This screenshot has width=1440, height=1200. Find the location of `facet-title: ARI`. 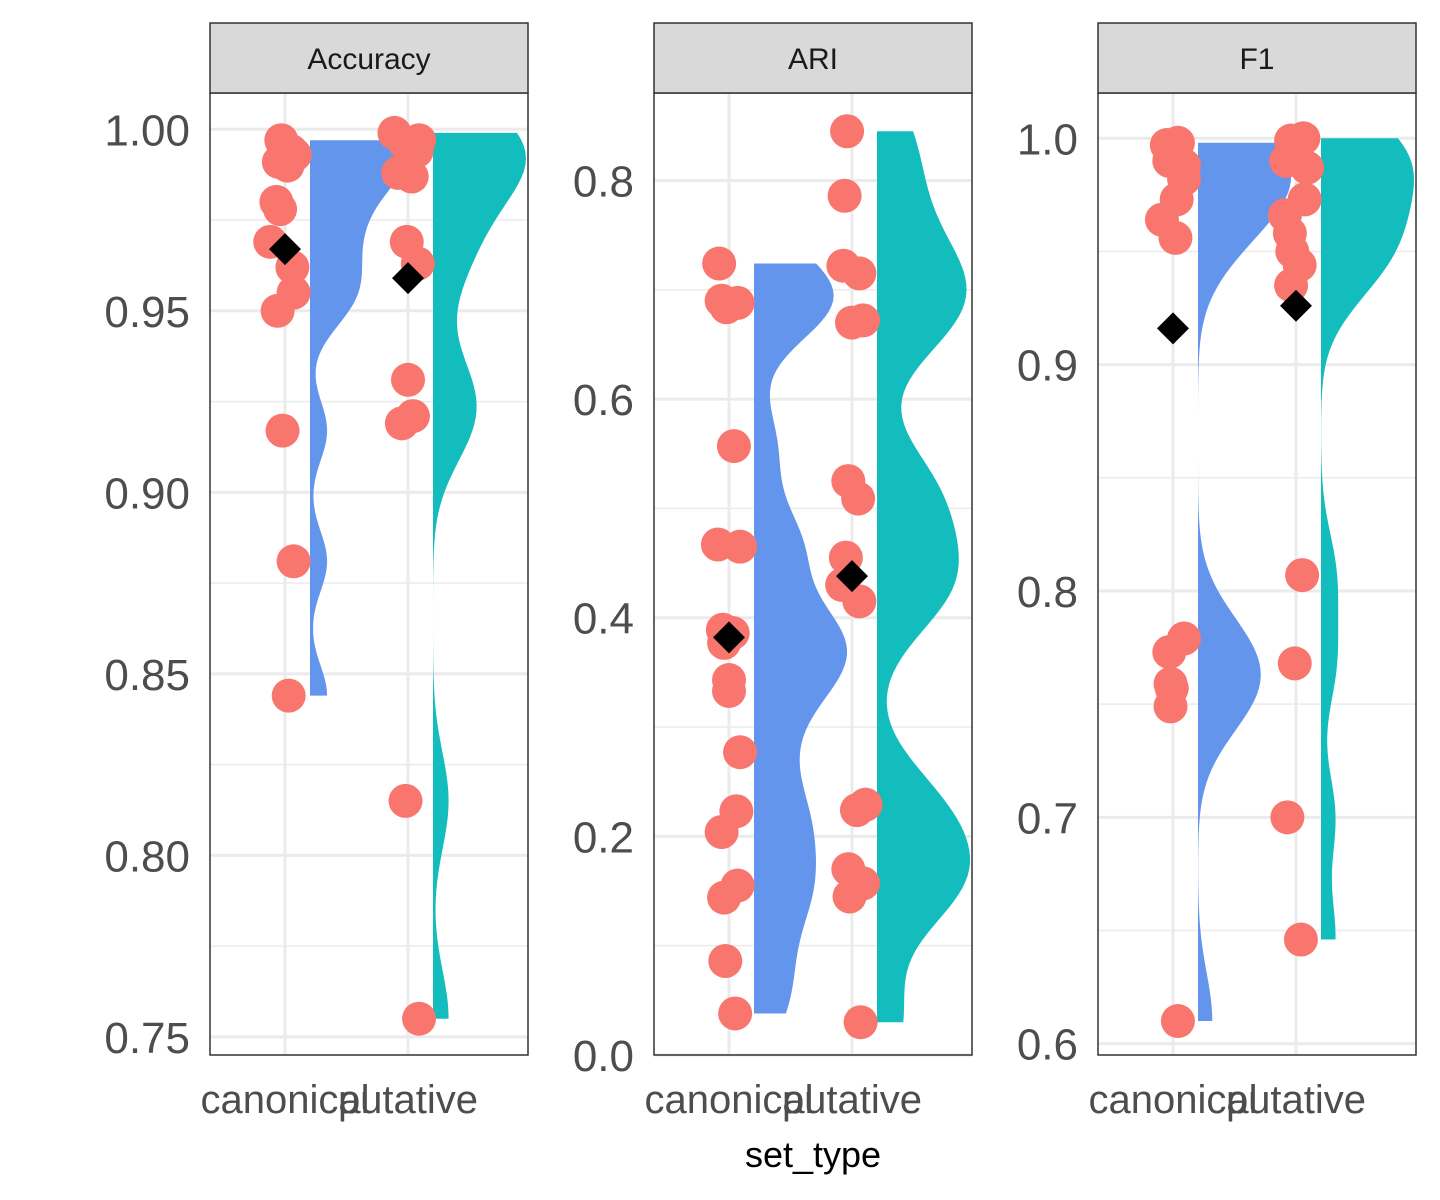

facet-title: ARI is located at coordinates (813, 59).